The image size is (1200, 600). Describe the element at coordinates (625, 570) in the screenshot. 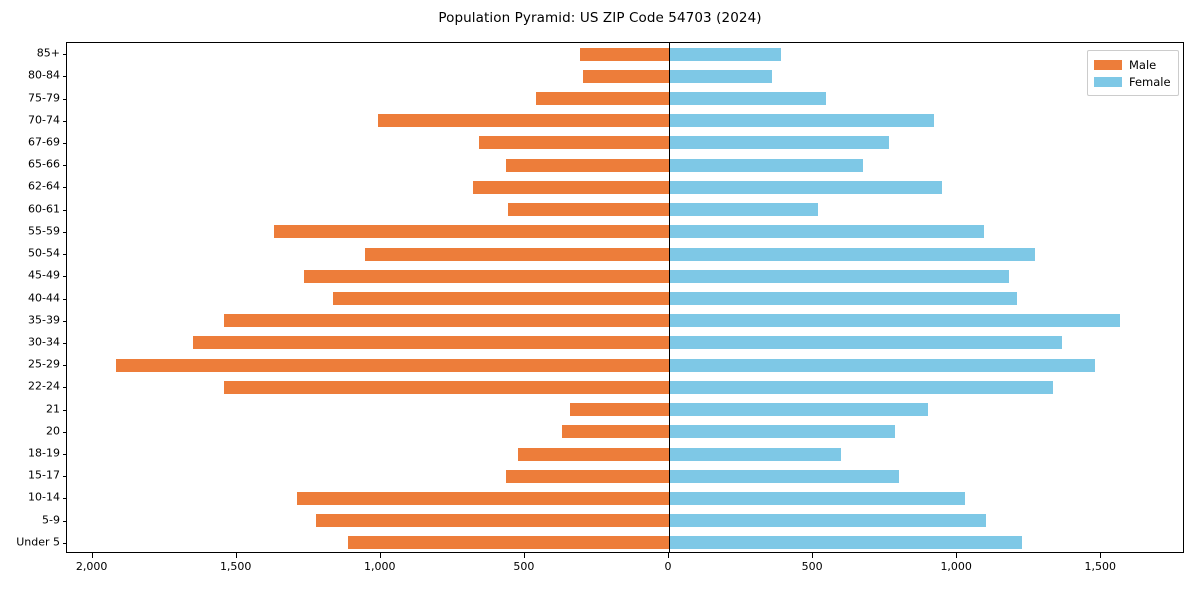

I see `x-axis-labels: 2,000 1,500 1,000 500 0 500 1,000 1,500` at that location.